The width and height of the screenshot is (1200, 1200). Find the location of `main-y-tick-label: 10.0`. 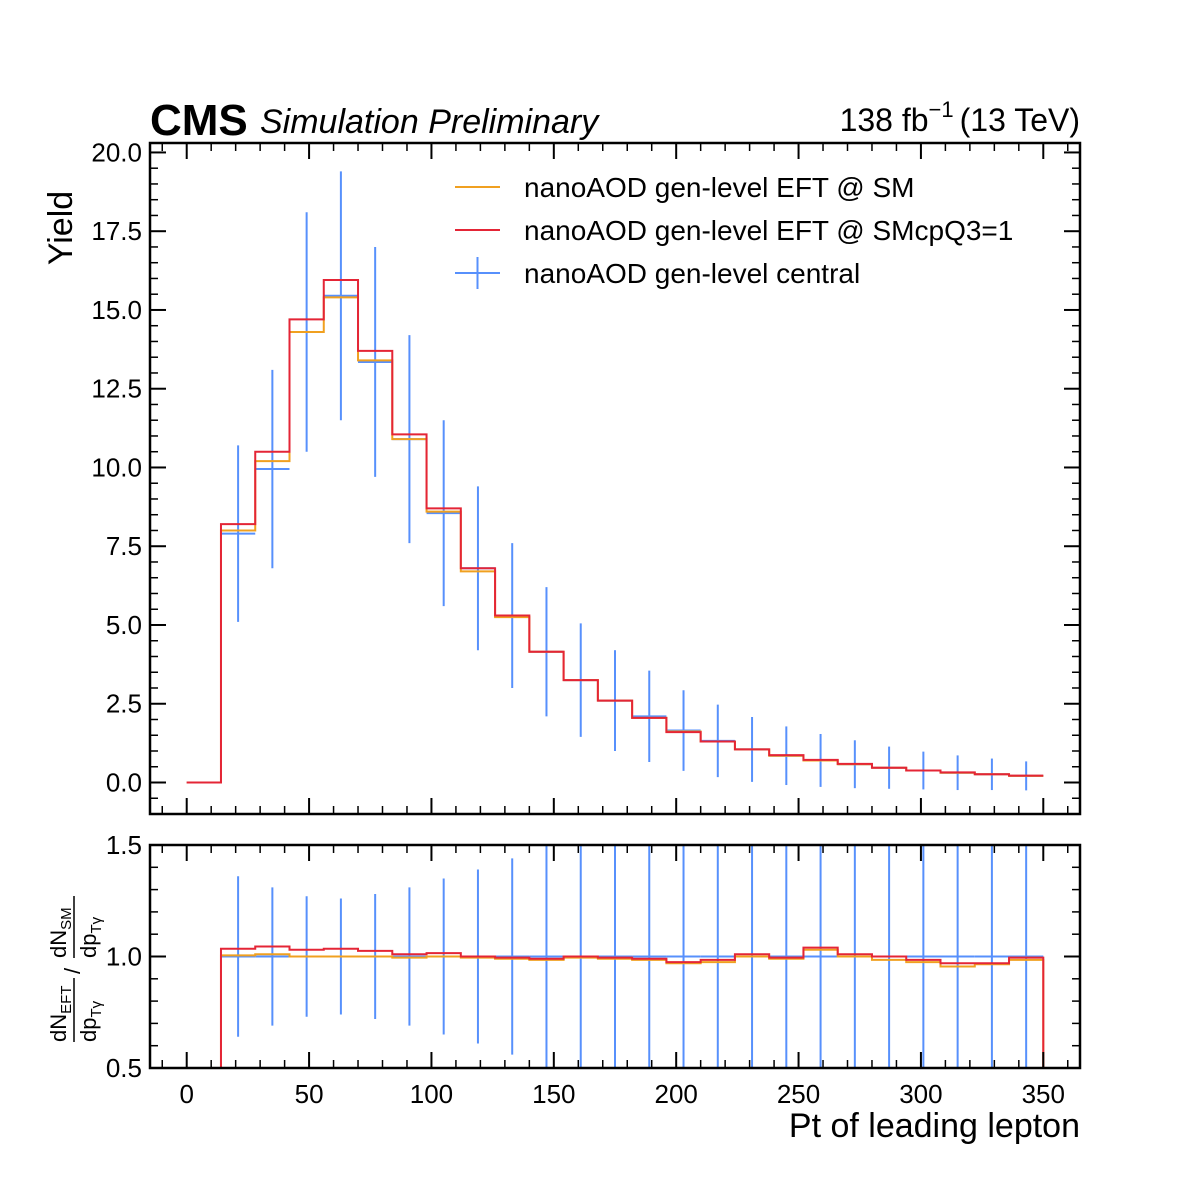

main-y-tick-label: 10.0 is located at coordinates (116, 467).